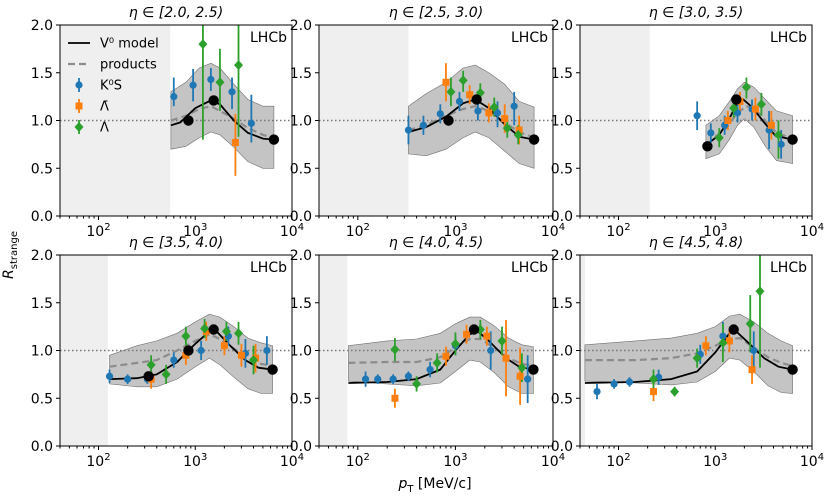  What do you see at coordinates (104, 128) in the screenshot?
I see `legend-label-lambda: Λ` at bounding box center [104, 128].